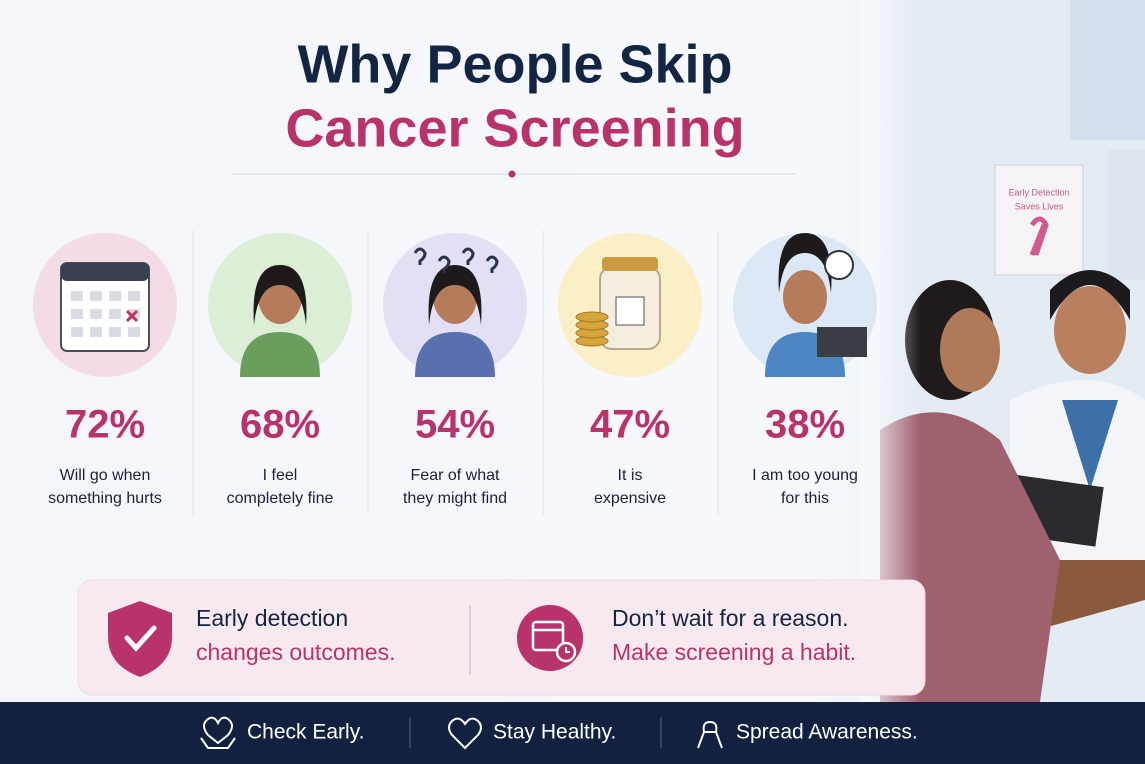 Image resolution: width=1145 pixels, height=764 pixels. I want to click on callout-box, so click(501, 637).